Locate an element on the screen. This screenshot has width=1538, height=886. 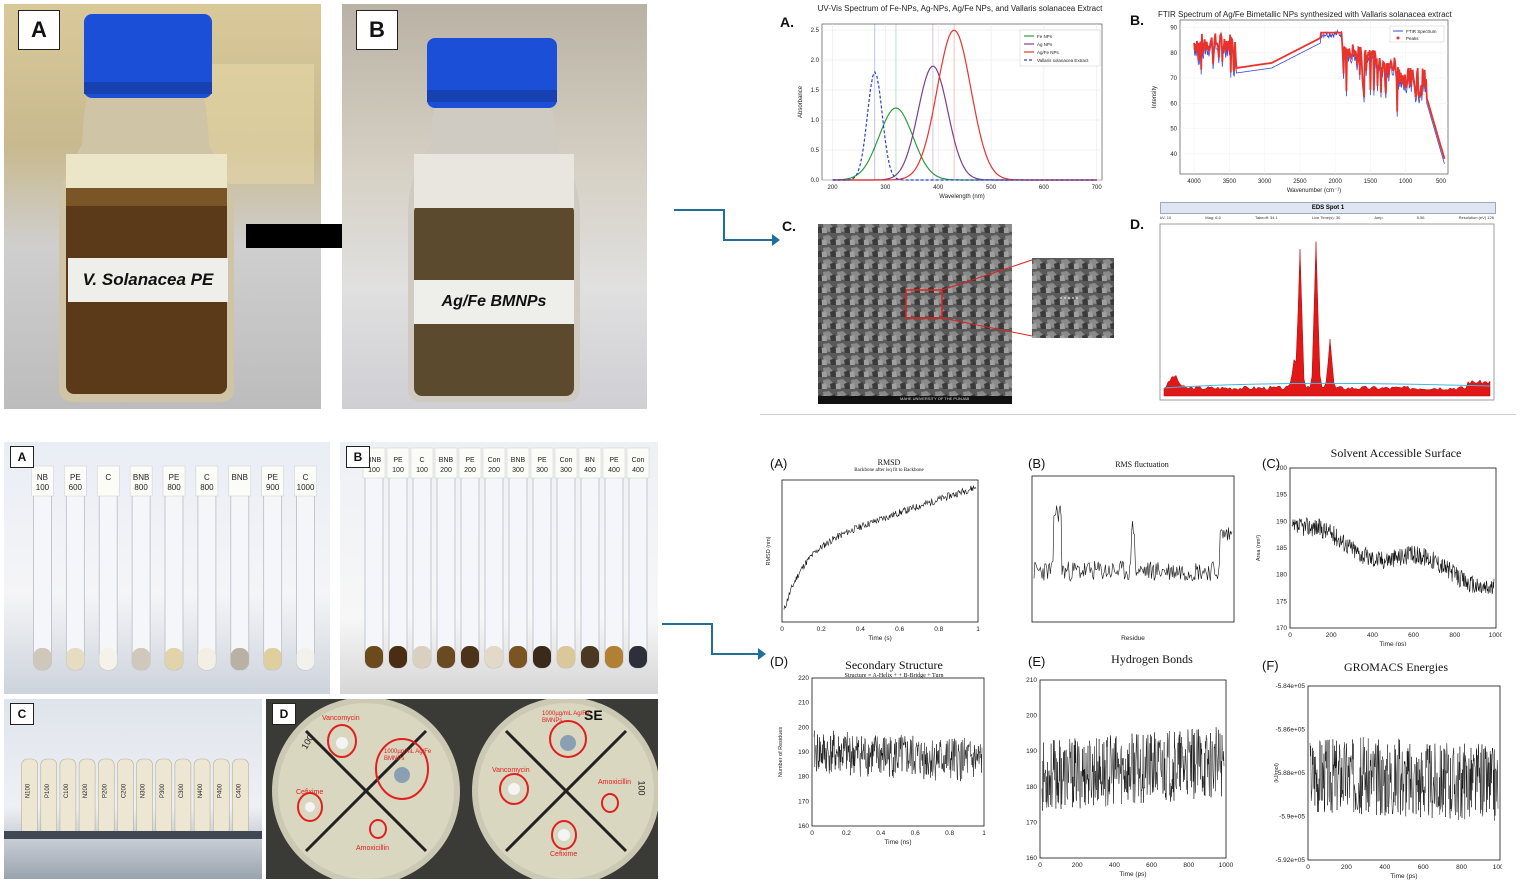
plate1-label-3: Amoxicillin is located at coordinates (373, 848).